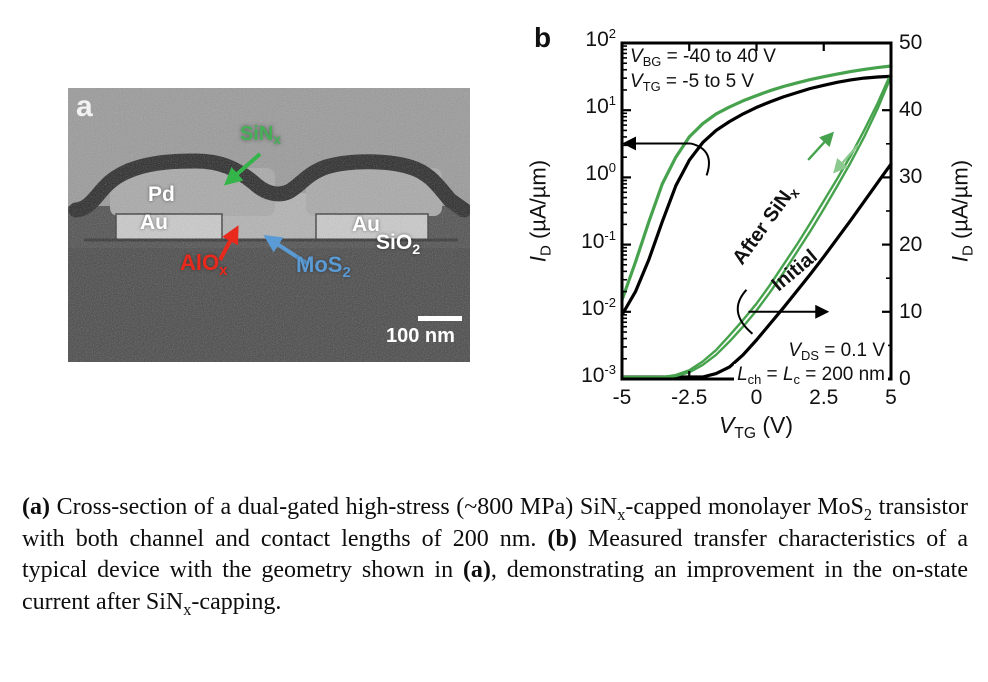 The width and height of the screenshot is (988, 682). What do you see at coordinates (286, 250) in the screenshot?
I see `mos2-arrow` at bounding box center [286, 250].